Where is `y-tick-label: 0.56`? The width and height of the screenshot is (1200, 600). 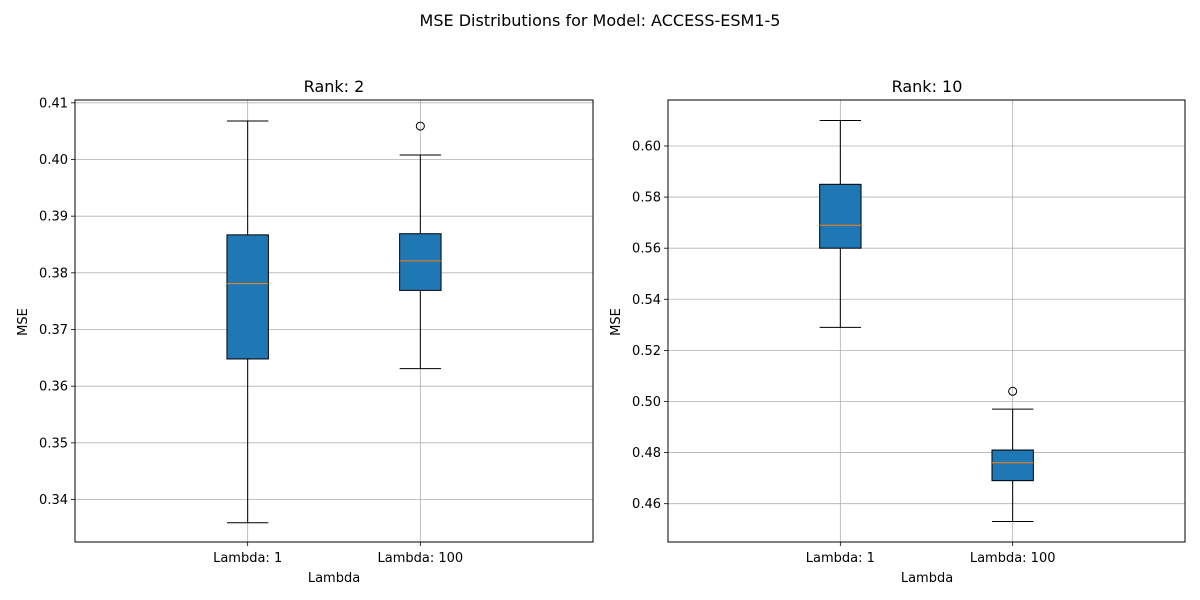
y-tick-label: 0.56 is located at coordinates (646, 249).